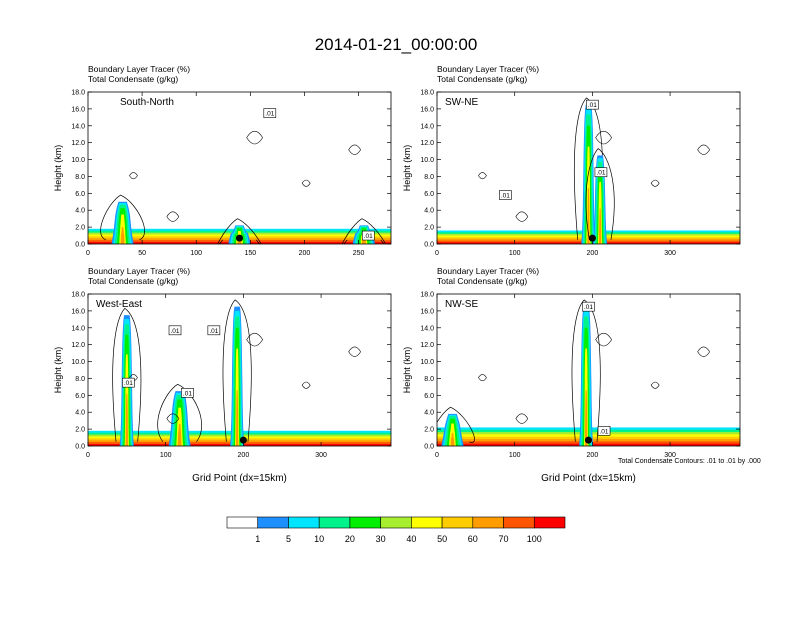 This screenshot has height=617, width=792. What do you see at coordinates (78, 295) in the screenshot?
I see `y-tick-label: 18.0` at bounding box center [78, 295].